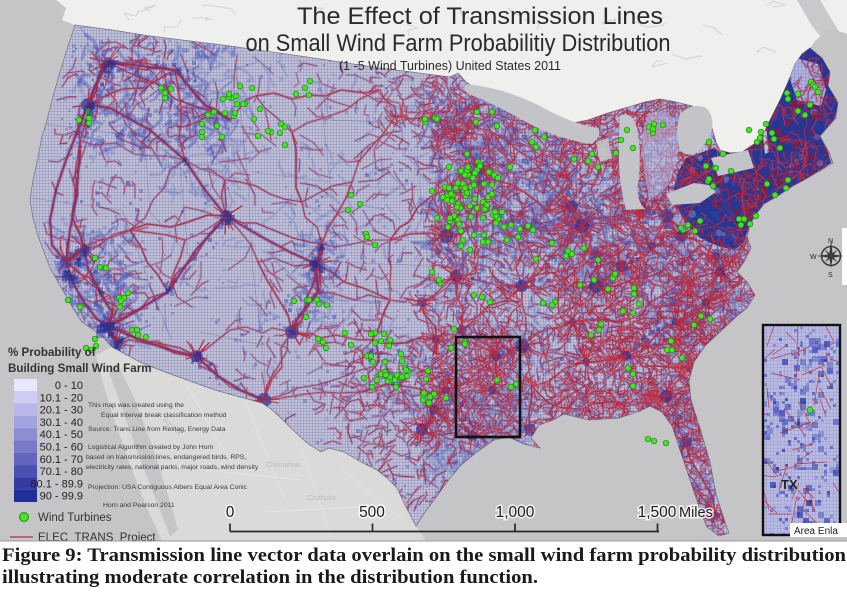 The height and width of the screenshot is (597, 847). I want to click on svg-text: 10.1 - 20, so click(61, 398).